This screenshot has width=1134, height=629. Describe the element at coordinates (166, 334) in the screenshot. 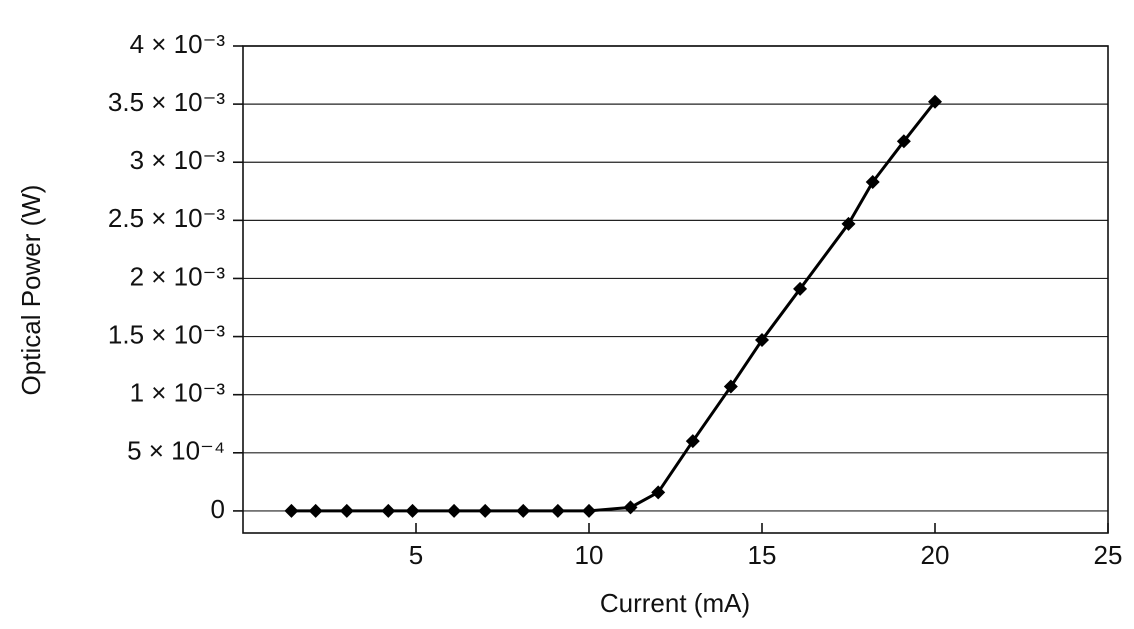

I see `y-tick-label: 1.5 × 10⁻³` at that location.